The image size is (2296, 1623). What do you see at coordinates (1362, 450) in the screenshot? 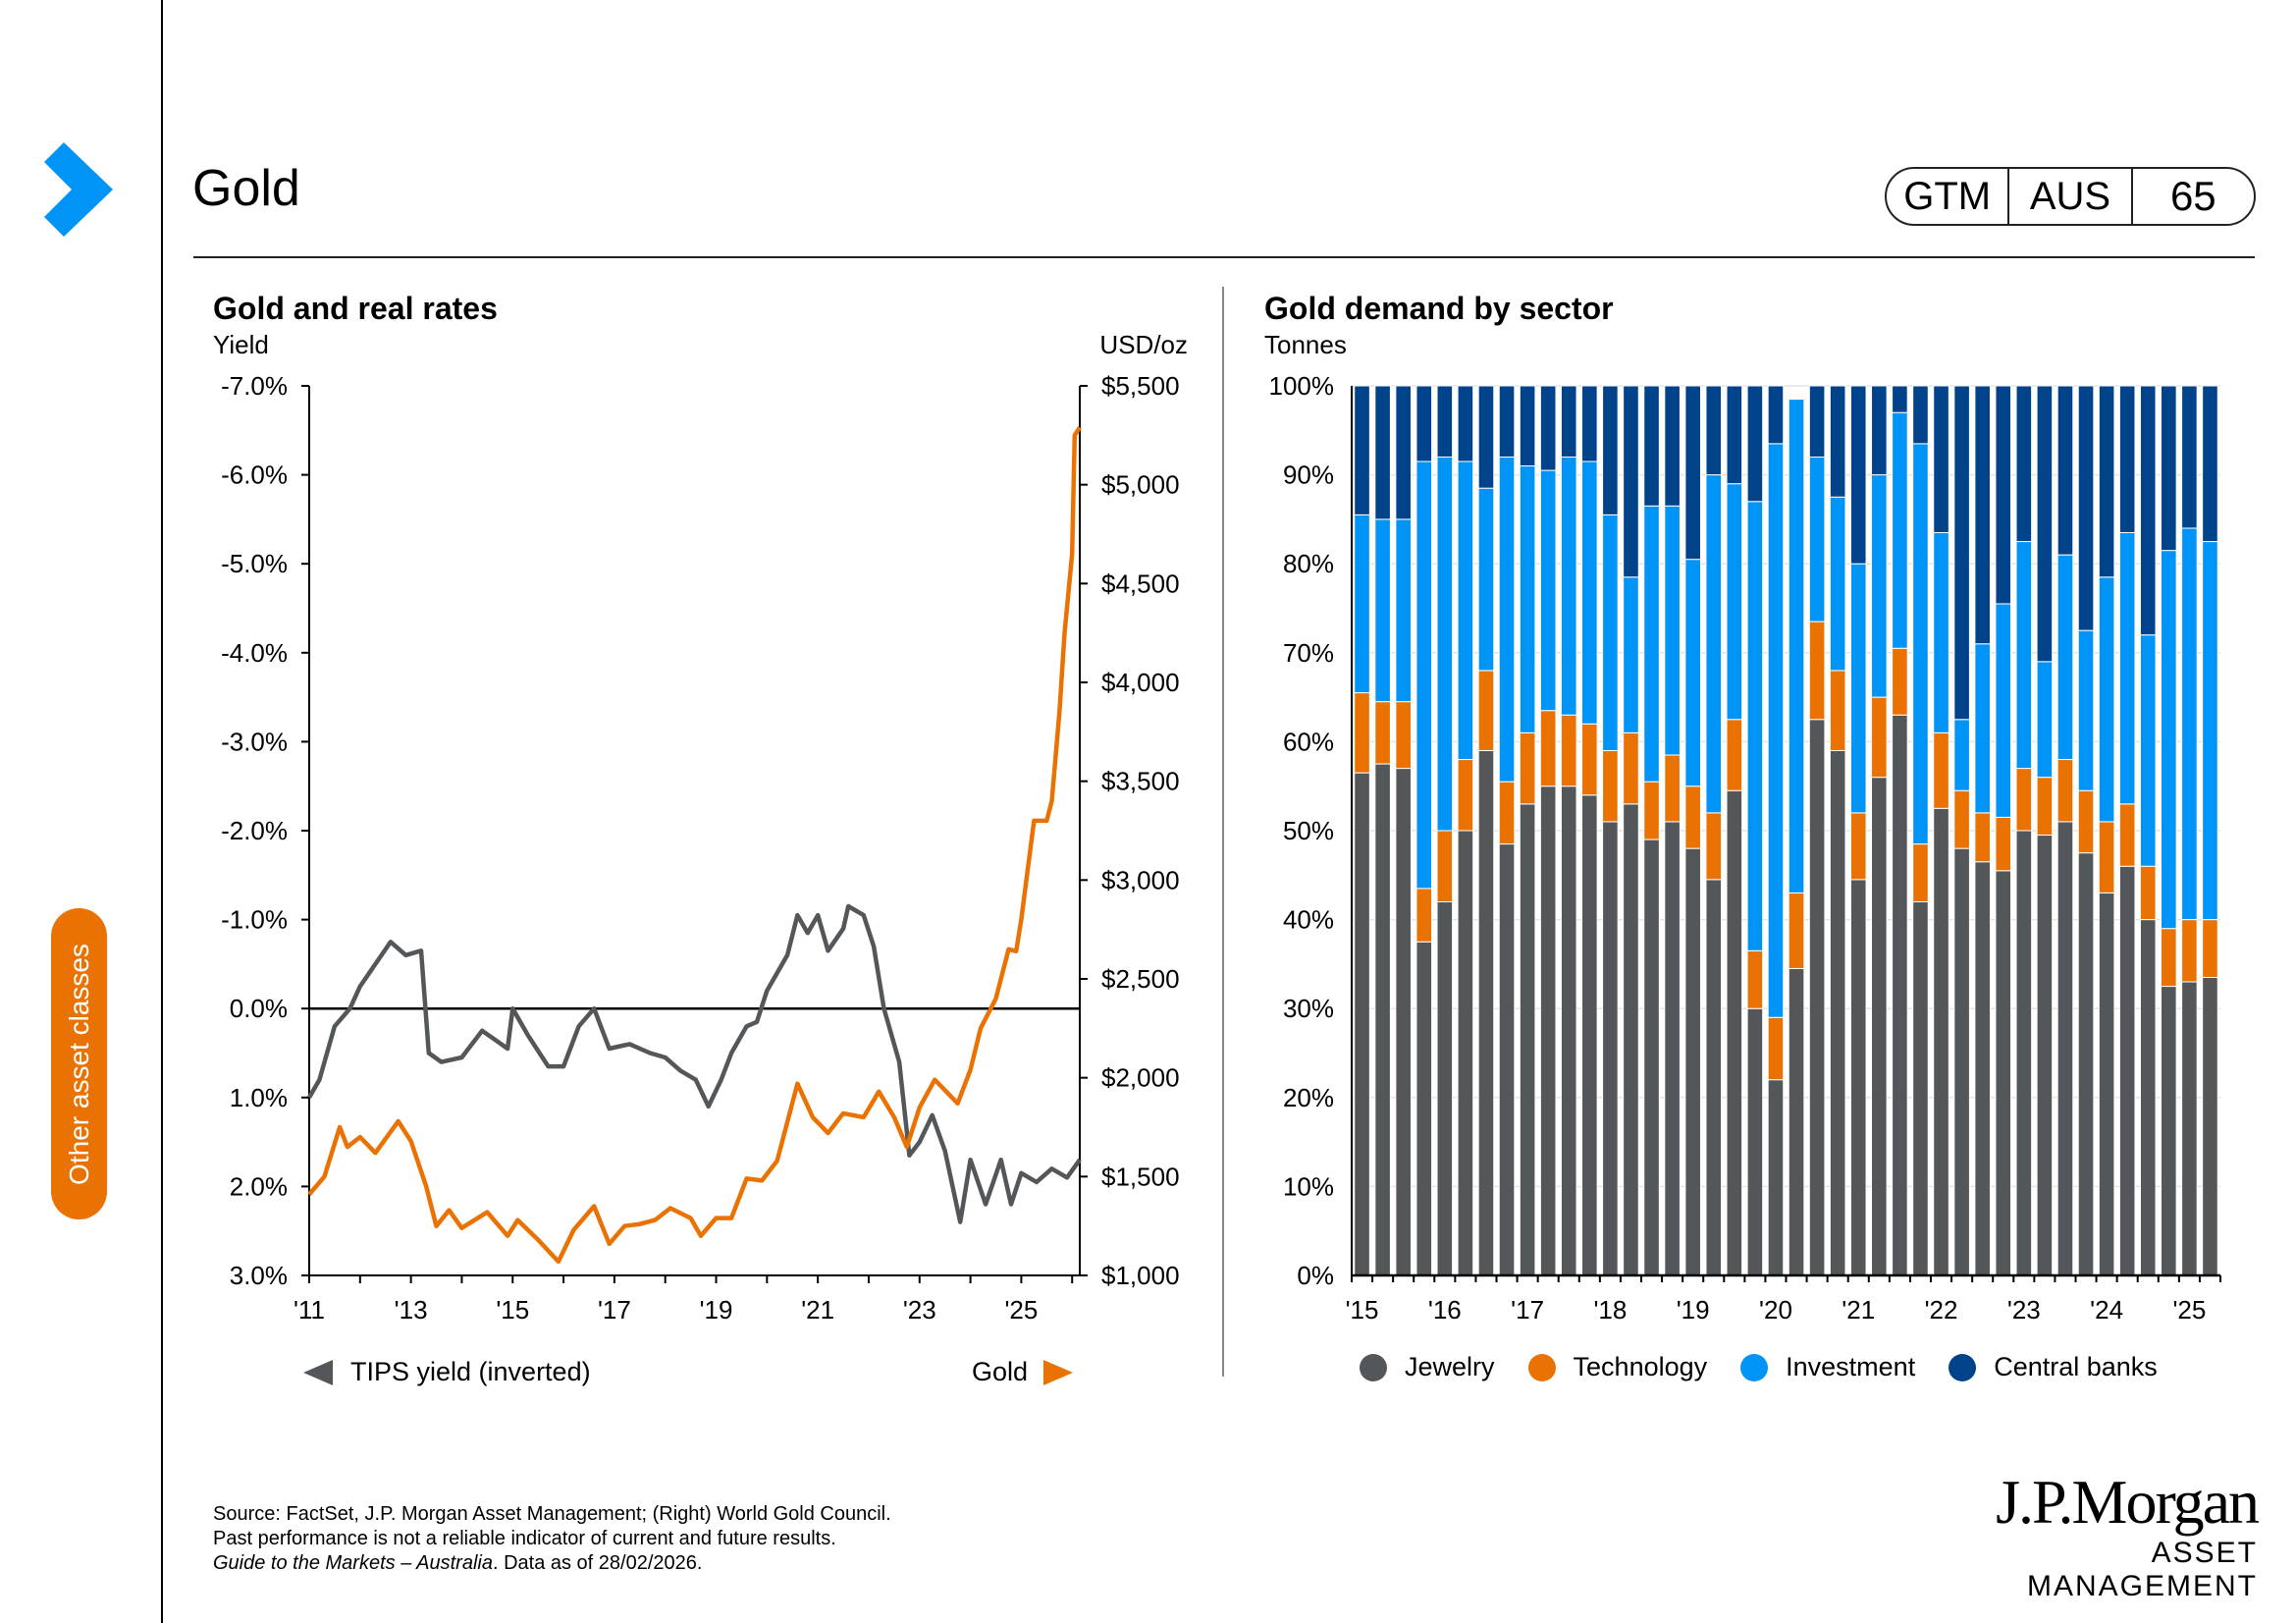
I see `bar-central-banks-1Q15` at bounding box center [1362, 450].